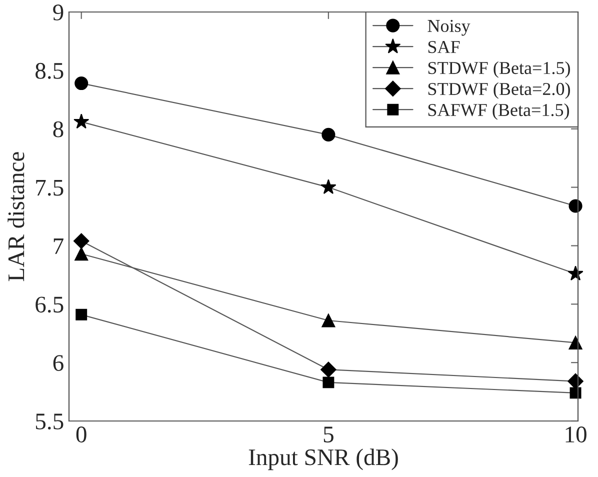  What do you see at coordinates (58, 363) in the screenshot?
I see `y-tick-label: 6` at bounding box center [58, 363].